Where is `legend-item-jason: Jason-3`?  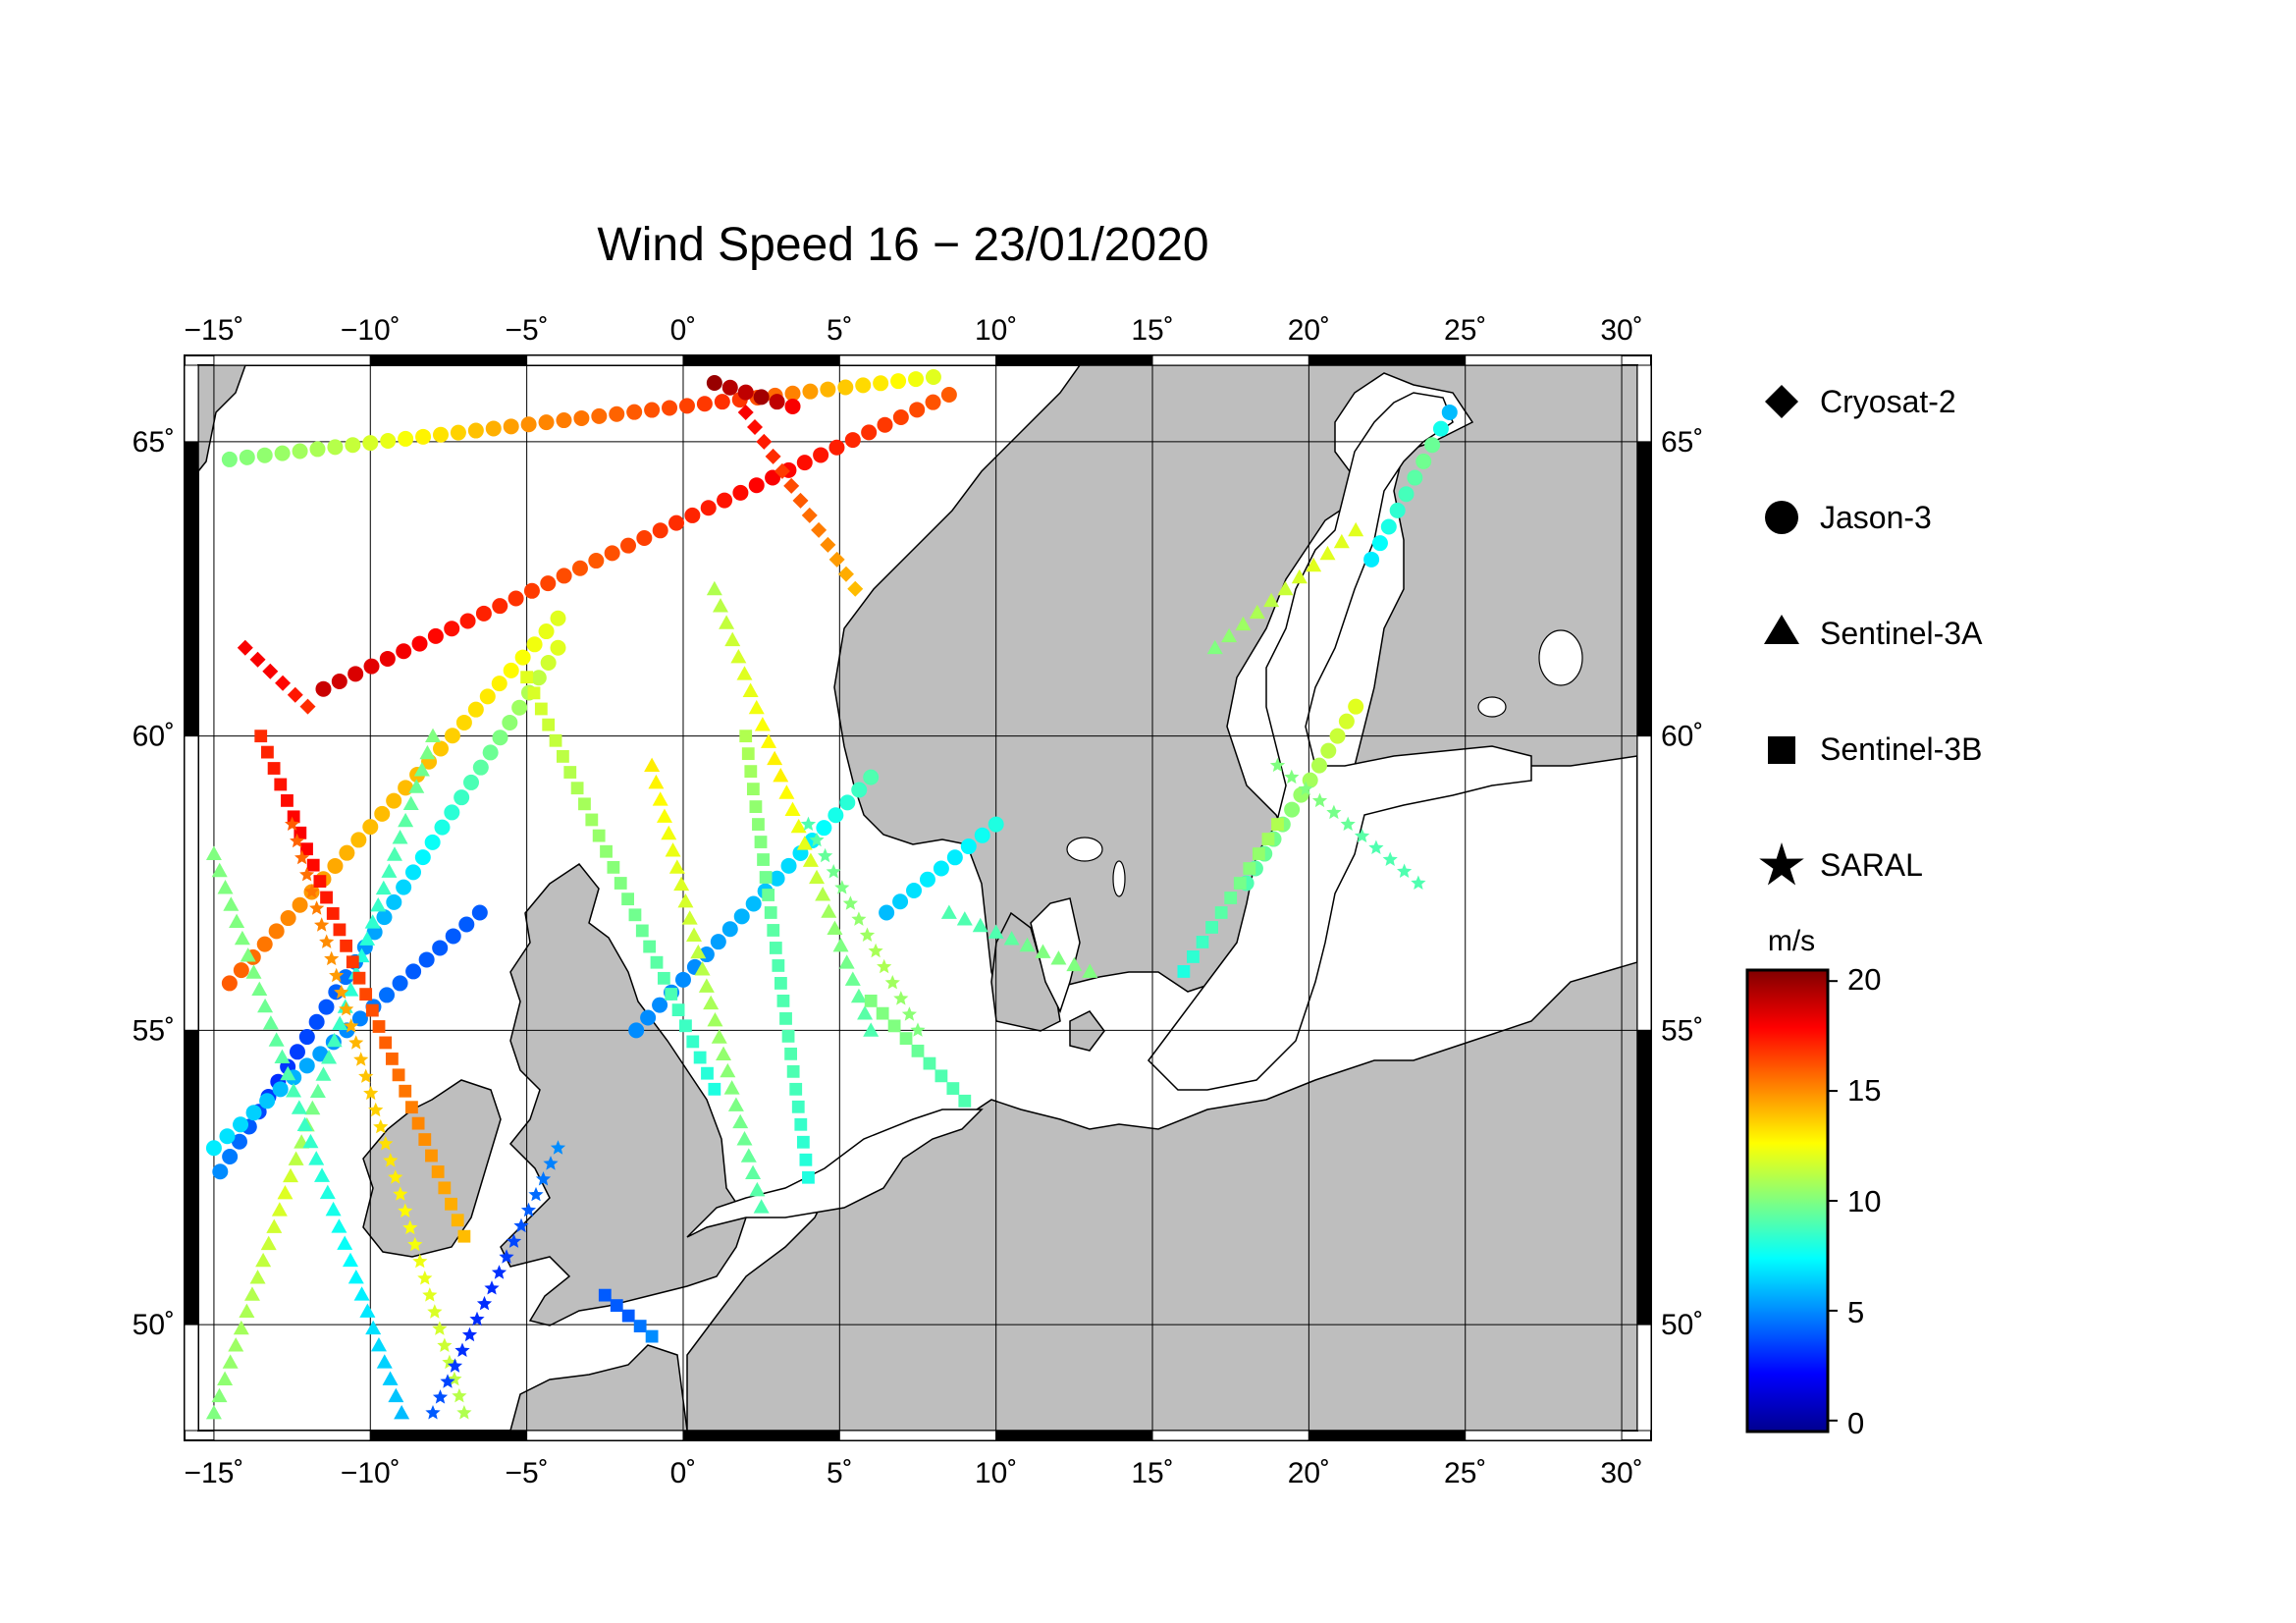
legend-item-jason: Jason-3 is located at coordinates (1845, 518).